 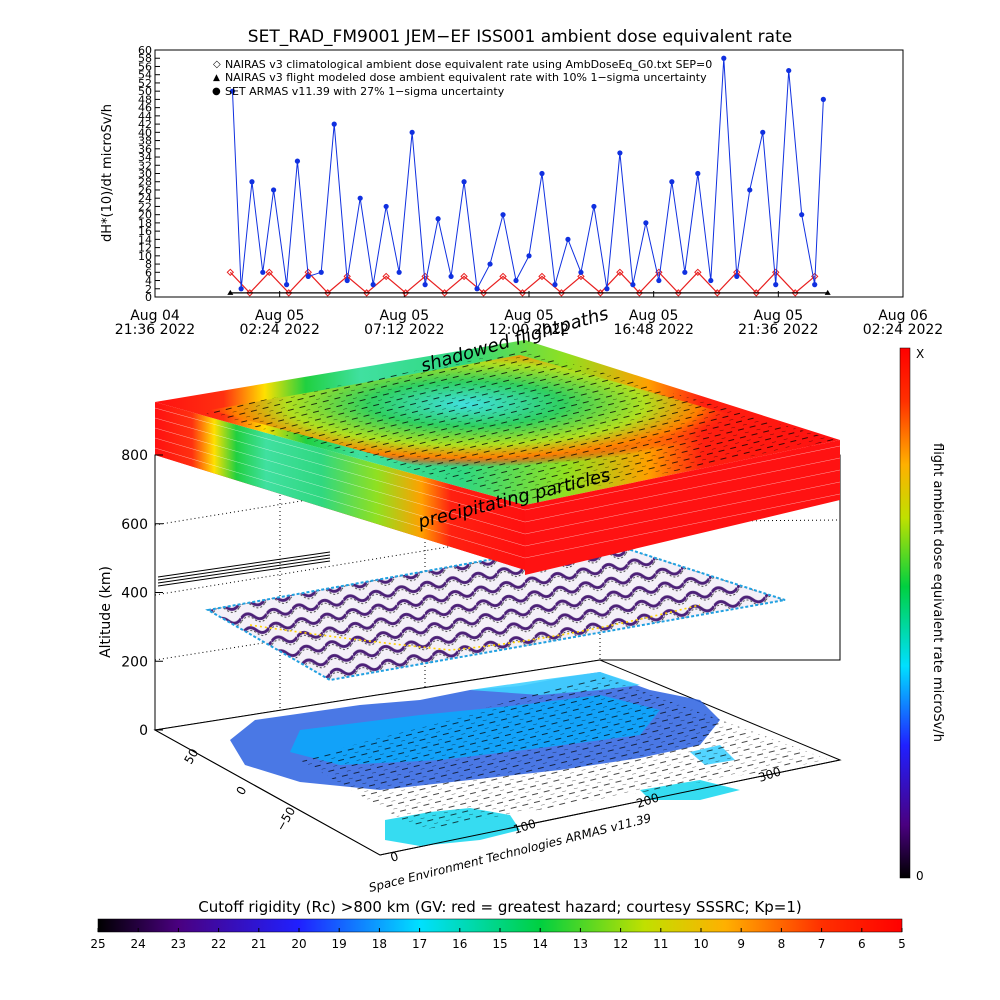 What do you see at coordinates (653, 330) in the screenshot?
I see `x-tick-time: 16:48 2022` at bounding box center [653, 330].